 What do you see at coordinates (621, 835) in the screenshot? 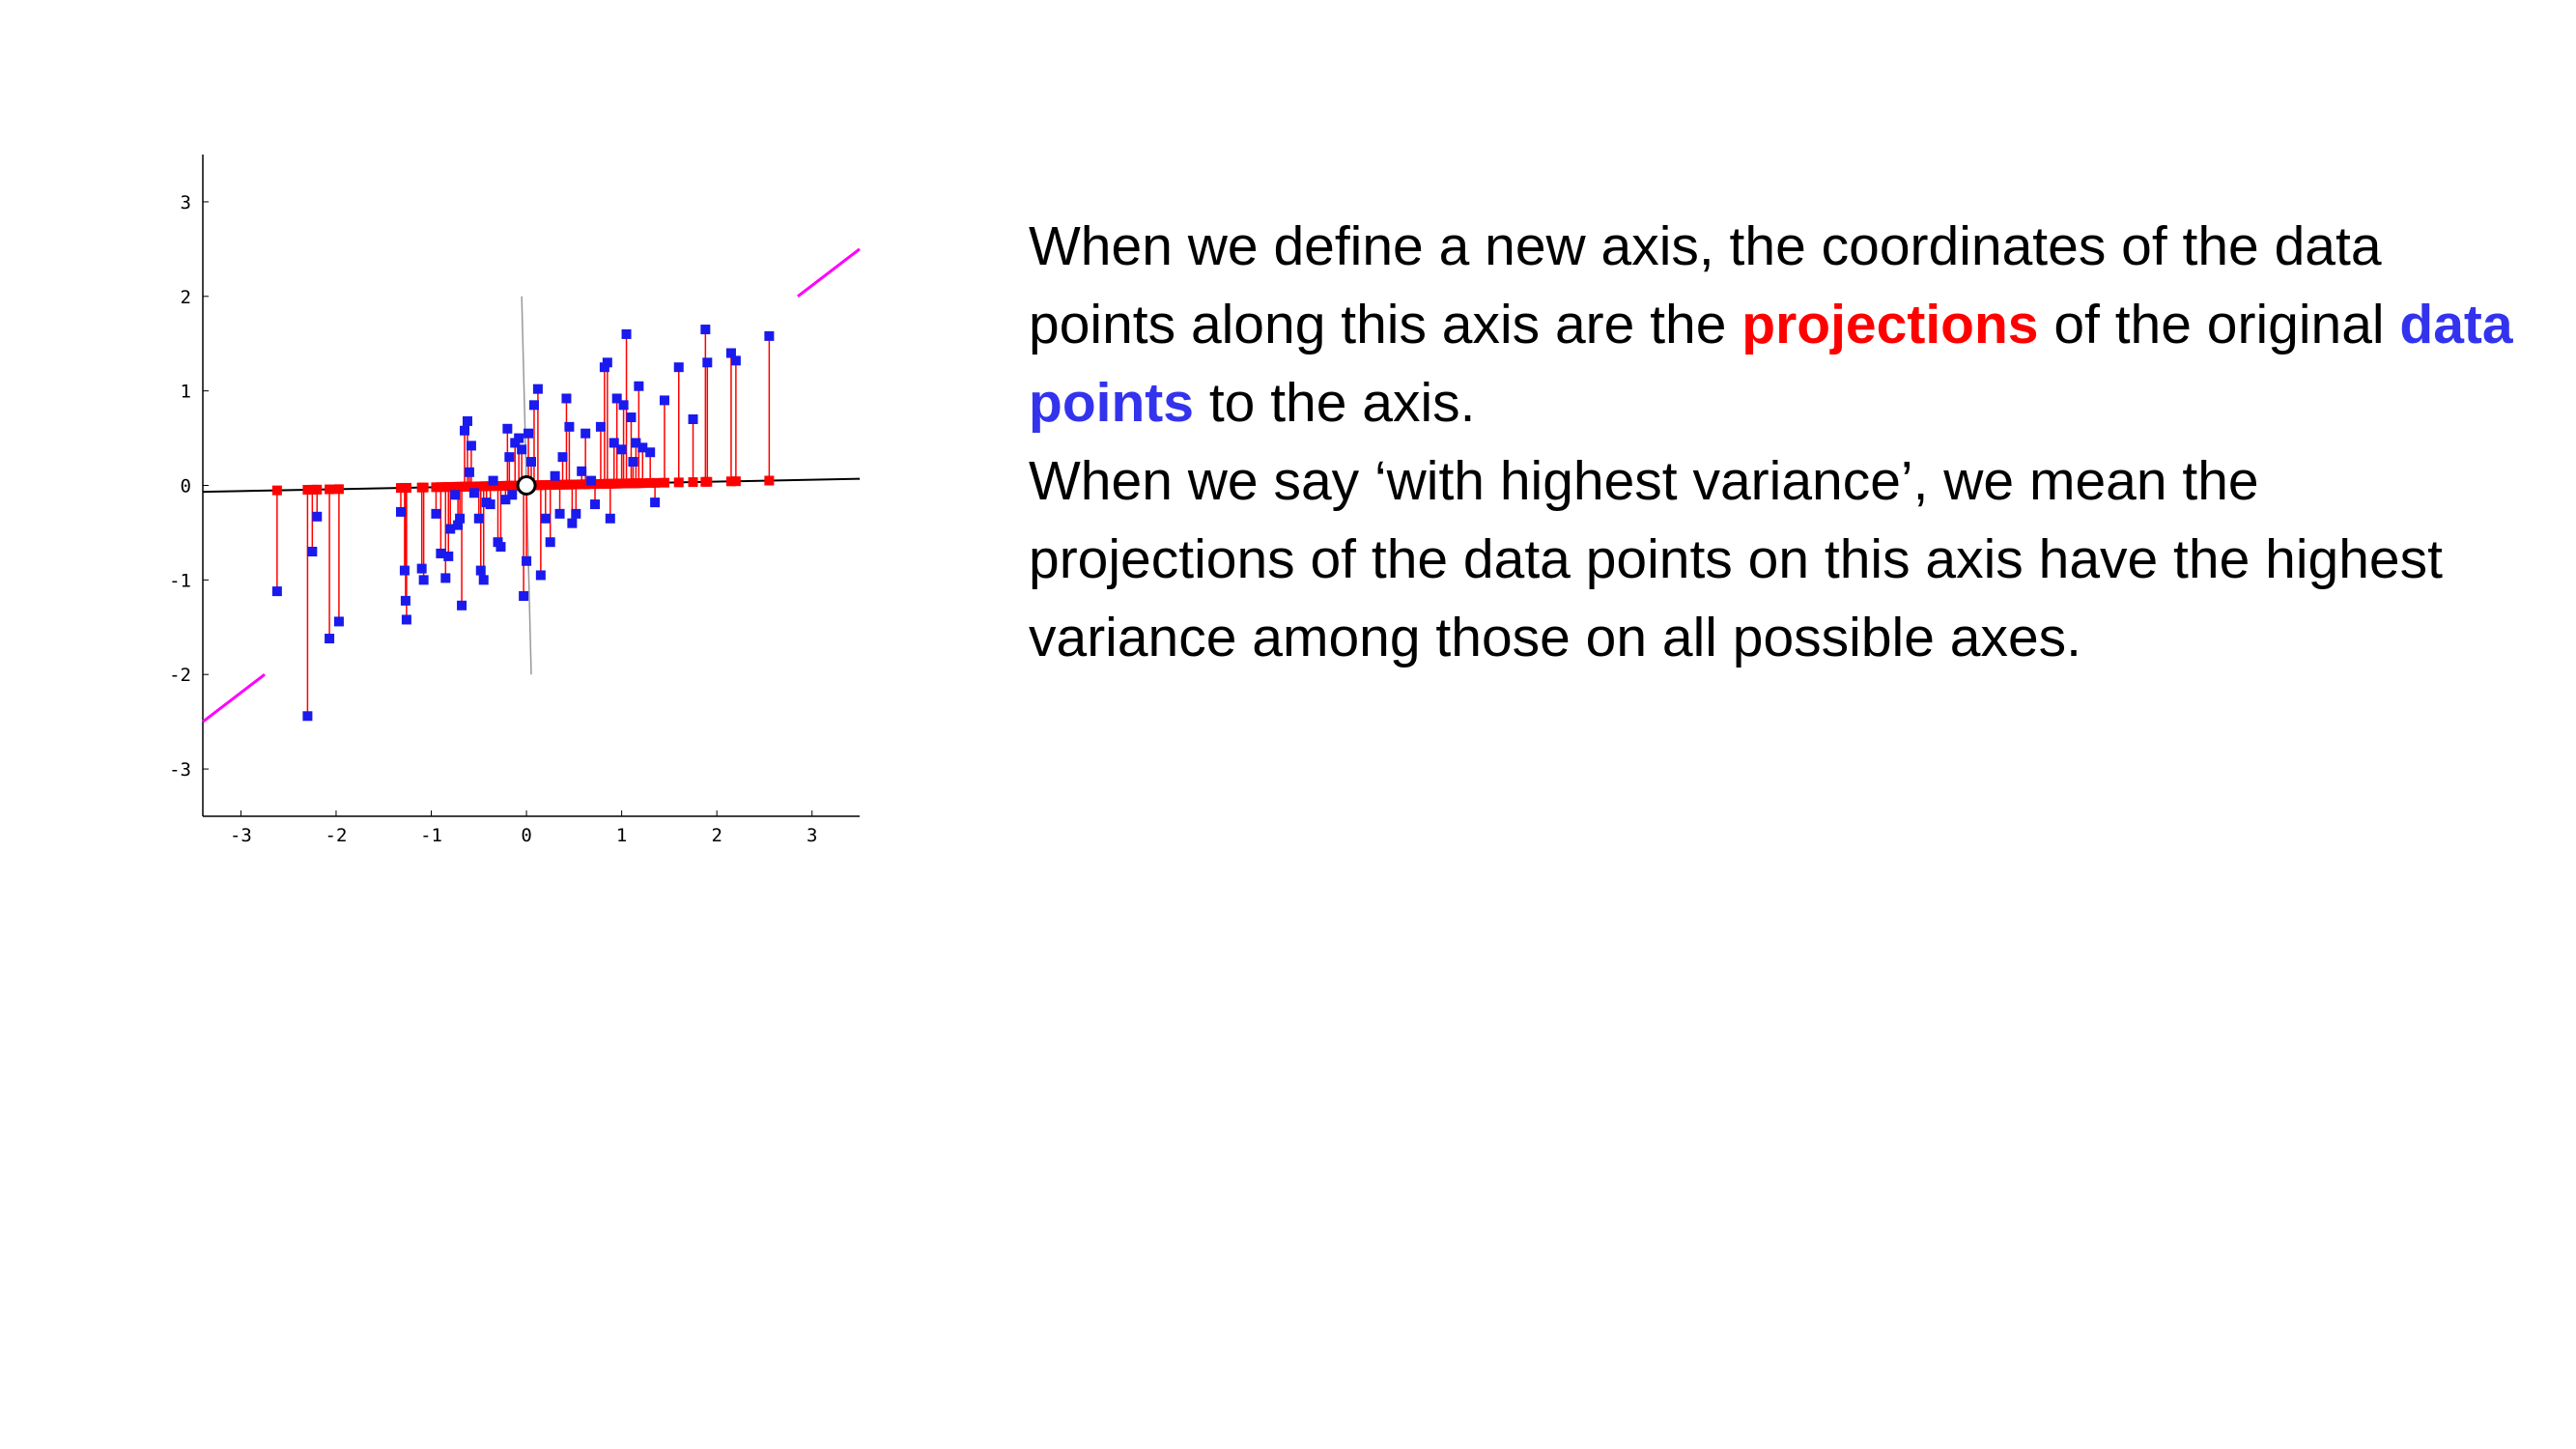
I see `x-tick-label: 1` at bounding box center [621, 835].